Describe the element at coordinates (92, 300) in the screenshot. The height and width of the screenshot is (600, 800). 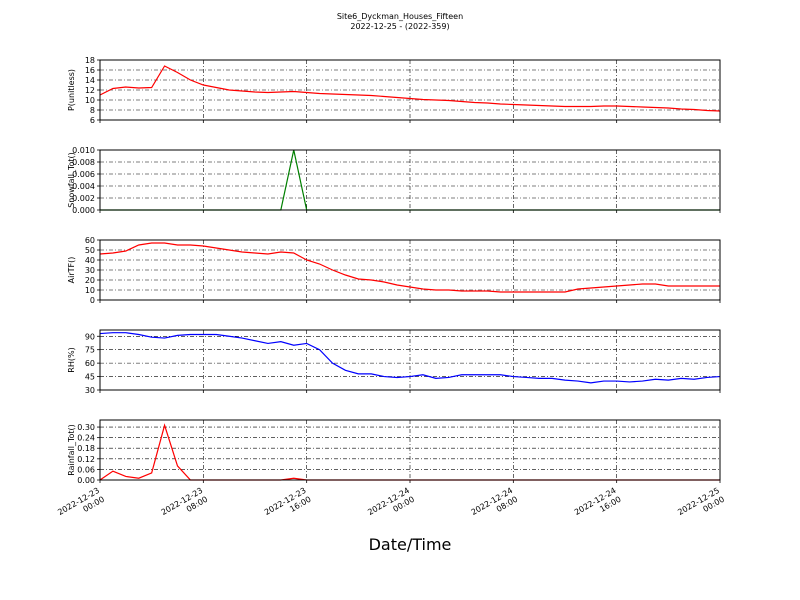
I see `y-tick-label: 0` at that location.